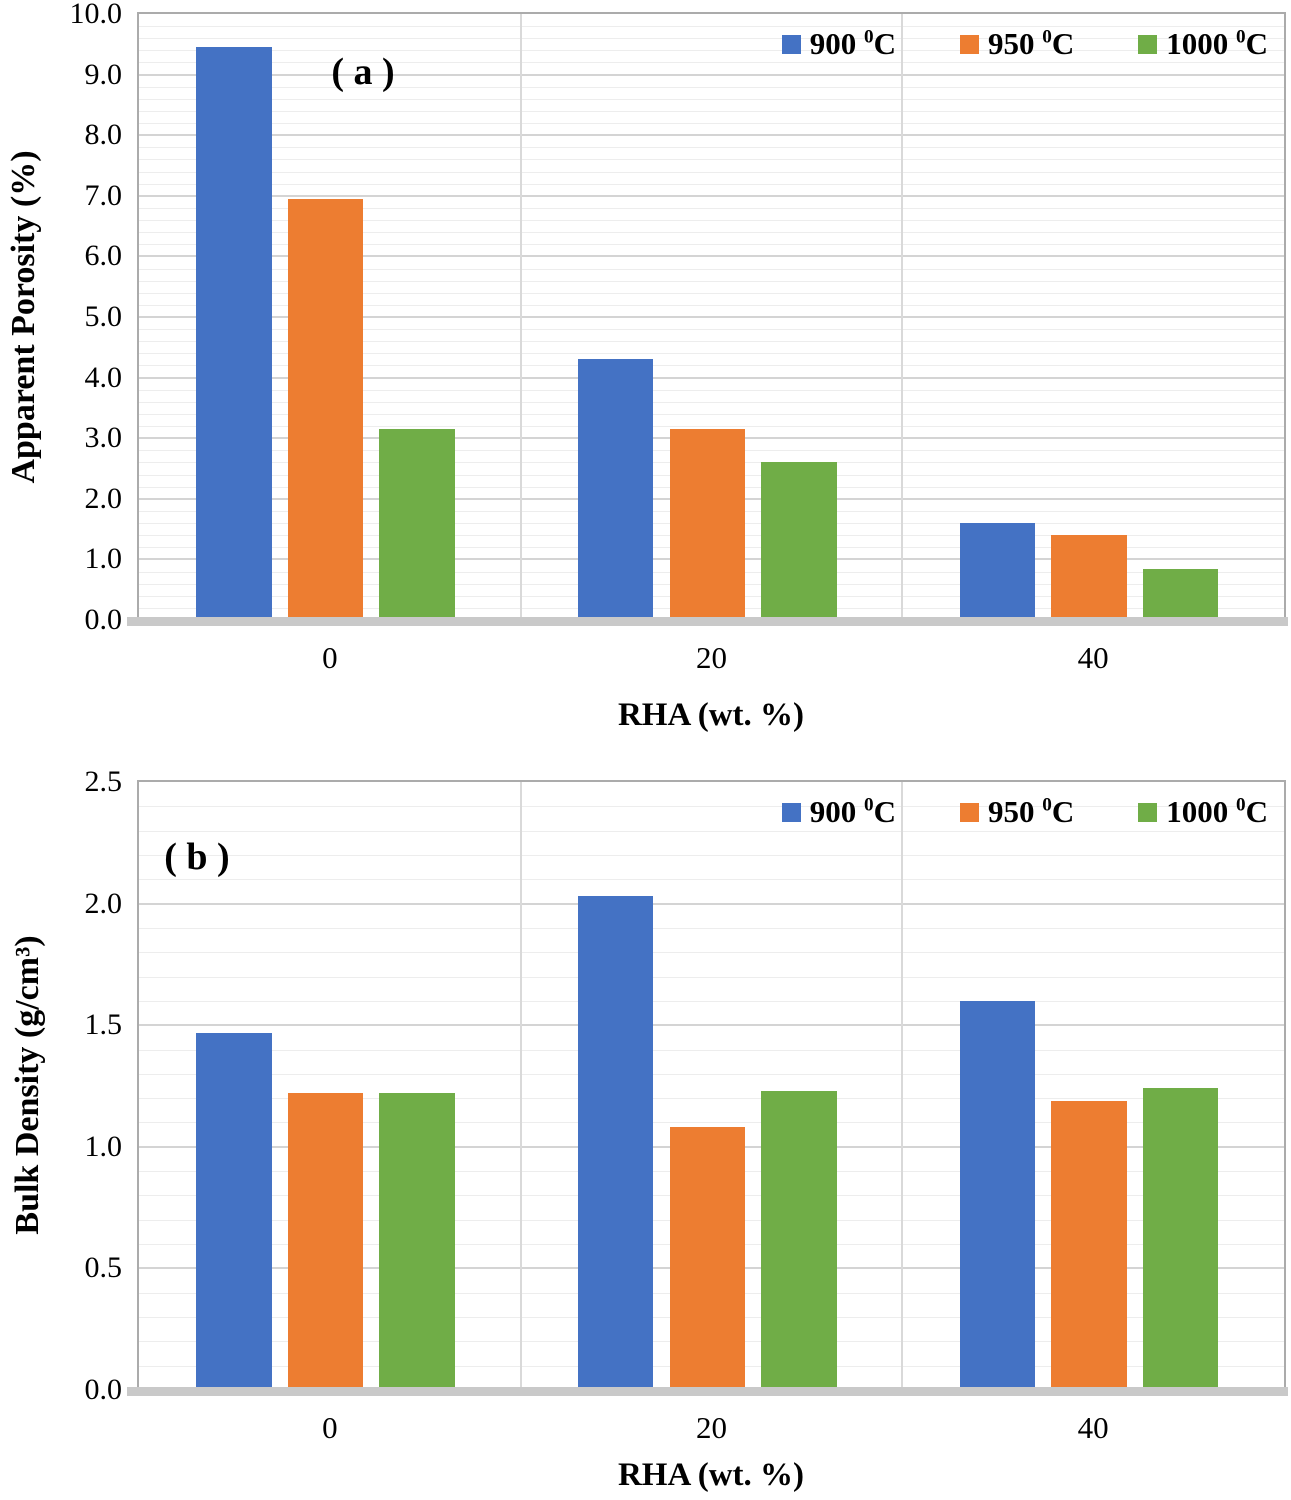 The image size is (1291, 1500). What do you see at coordinates (103, 781) in the screenshot?
I see `y-tick-label: 2.5` at bounding box center [103, 781].